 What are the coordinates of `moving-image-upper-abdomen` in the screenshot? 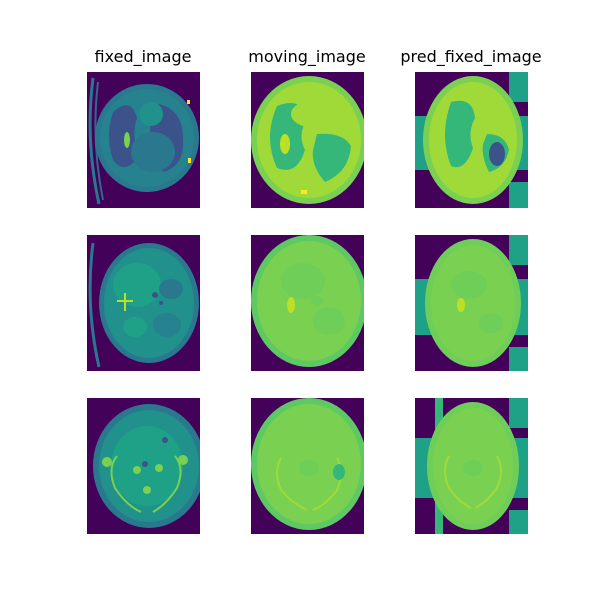 It's located at (307, 303).